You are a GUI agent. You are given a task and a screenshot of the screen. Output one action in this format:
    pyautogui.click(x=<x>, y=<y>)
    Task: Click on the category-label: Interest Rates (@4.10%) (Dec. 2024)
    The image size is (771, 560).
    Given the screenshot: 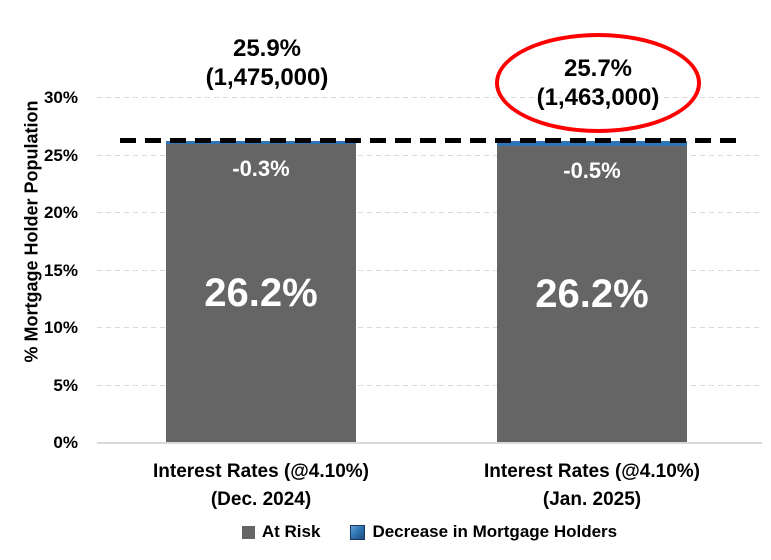 What is the action you would take?
    pyautogui.click(x=261, y=486)
    